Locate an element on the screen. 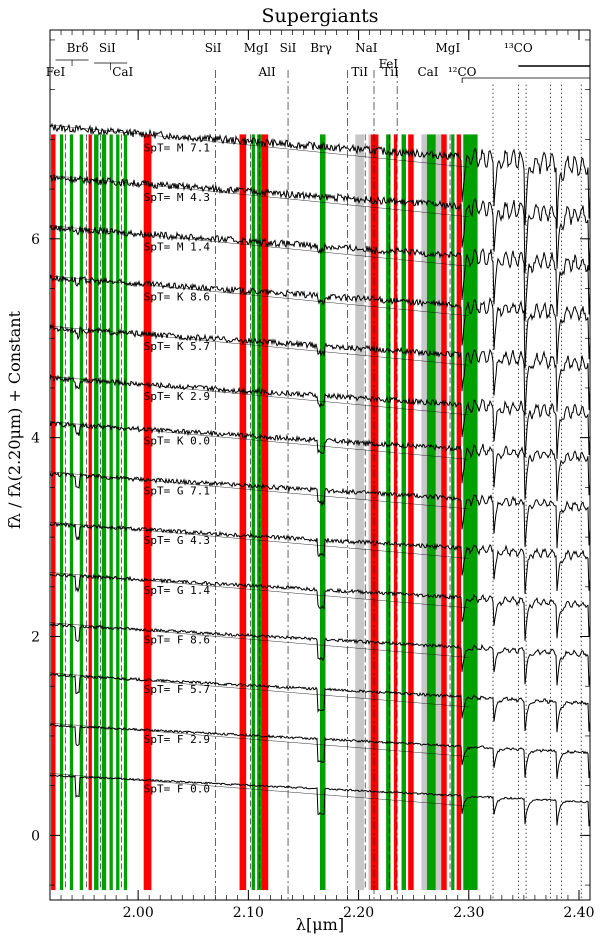  y-tick-label-0: 0 is located at coordinates (35, 836).